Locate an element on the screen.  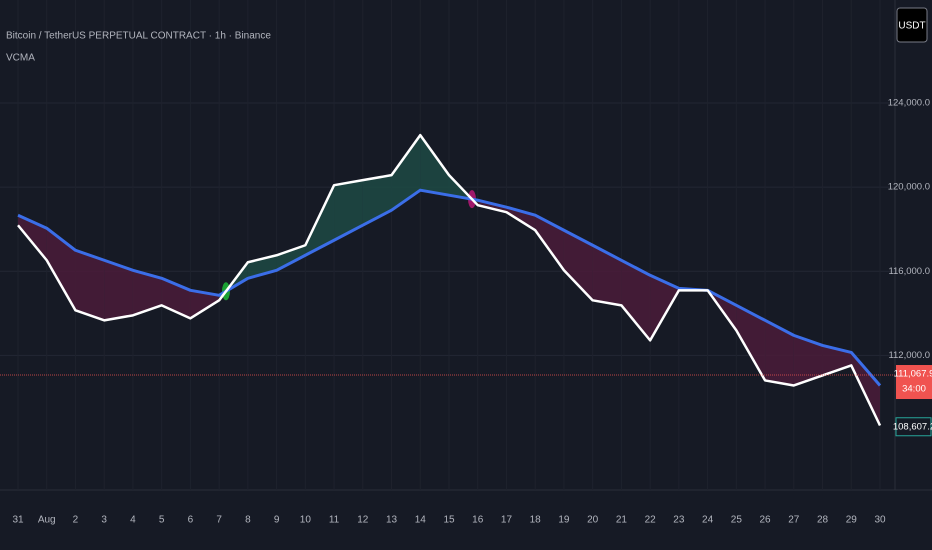
x-tick-label: 20 is located at coordinates (593, 520).